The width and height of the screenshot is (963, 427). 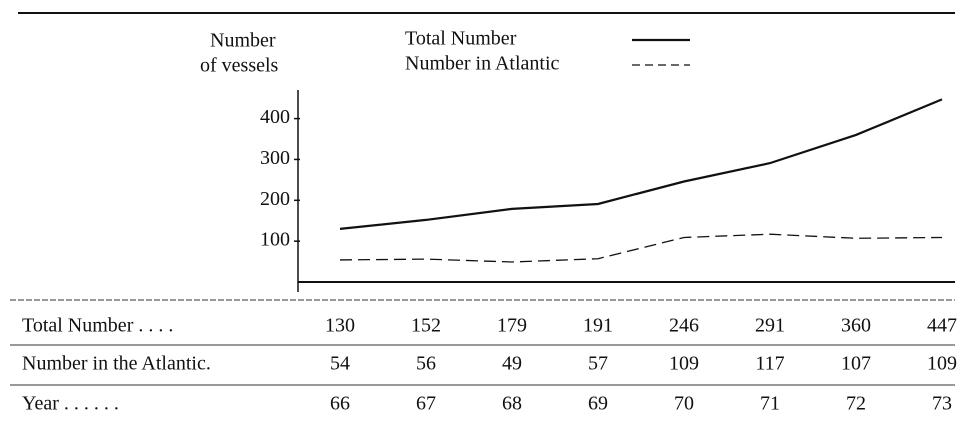 I want to click on y-tick-label: 200, so click(x=275, y=199).